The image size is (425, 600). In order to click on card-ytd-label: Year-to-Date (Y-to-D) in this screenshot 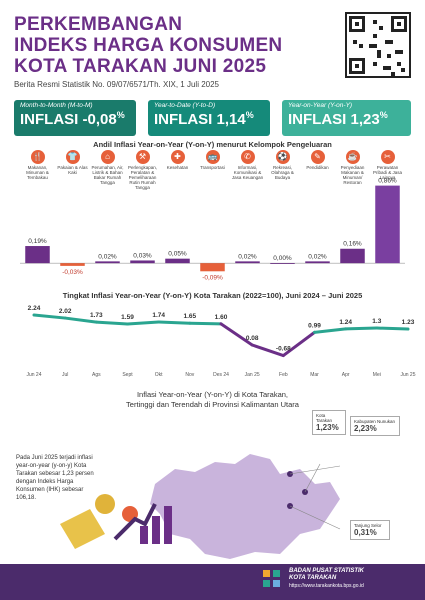, I will do `click(185, 105)`.